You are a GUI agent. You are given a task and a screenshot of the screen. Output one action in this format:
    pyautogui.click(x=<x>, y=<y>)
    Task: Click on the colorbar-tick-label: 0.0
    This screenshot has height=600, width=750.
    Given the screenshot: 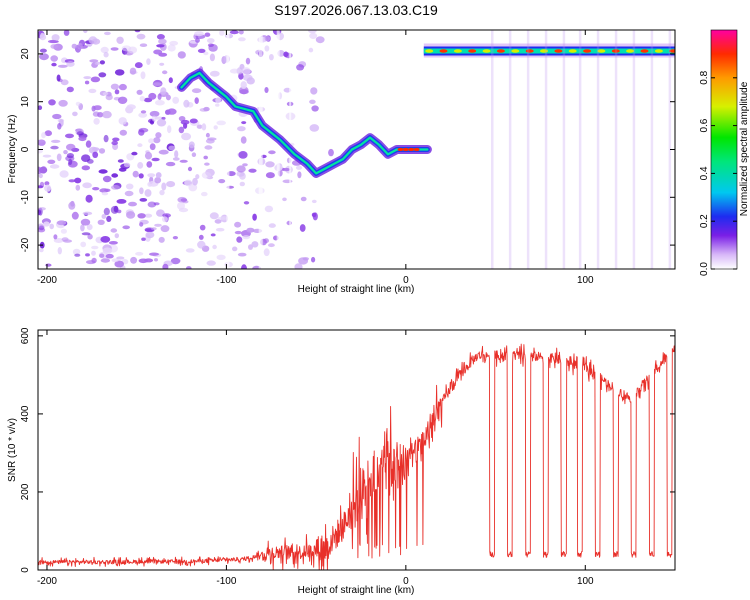 What is the action you would take?
    pyautogui.click(x=704, y=269)
    